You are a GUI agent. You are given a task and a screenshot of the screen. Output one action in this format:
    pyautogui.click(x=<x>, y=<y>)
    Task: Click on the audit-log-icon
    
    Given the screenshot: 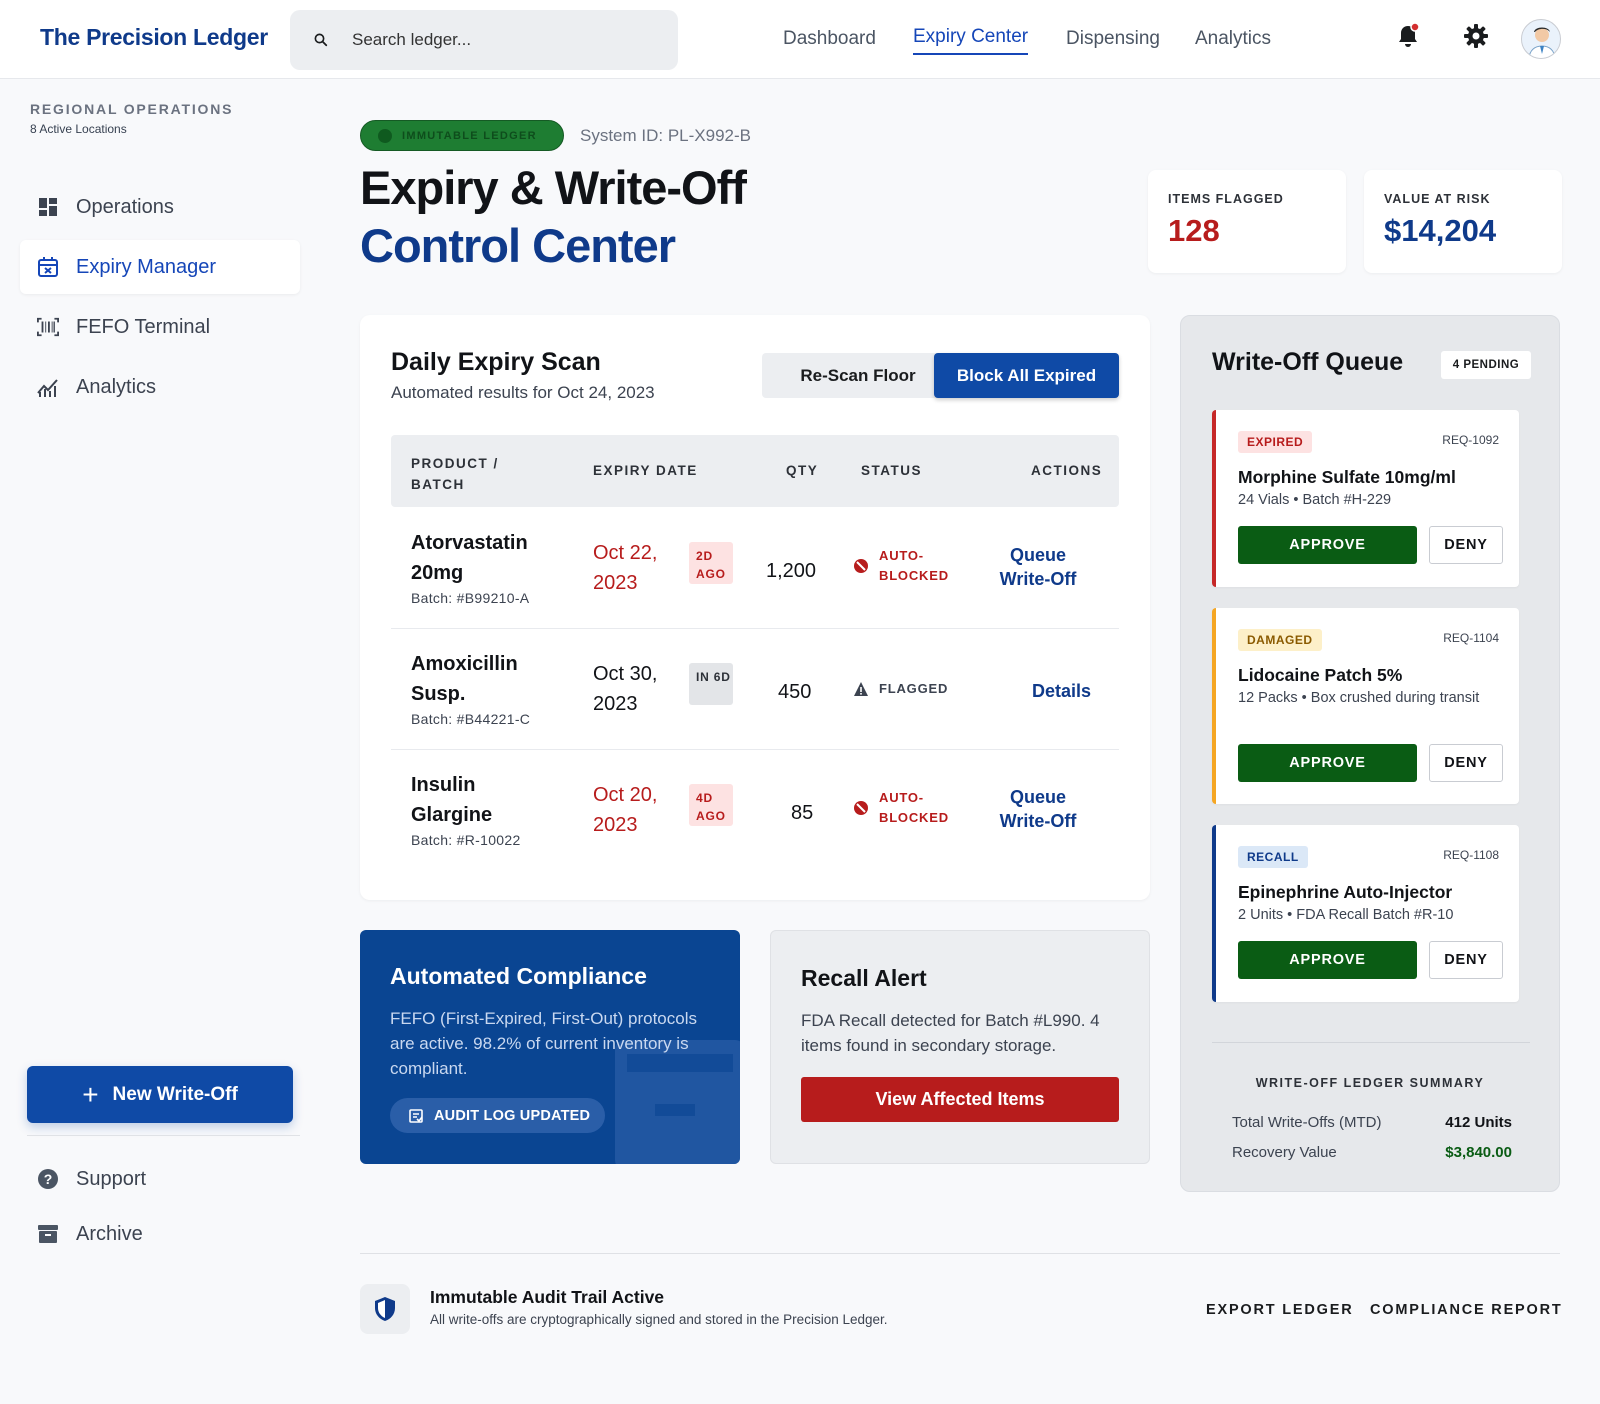 What is the action you would take?
    pyautogui.click(x=416, y=1115)
    